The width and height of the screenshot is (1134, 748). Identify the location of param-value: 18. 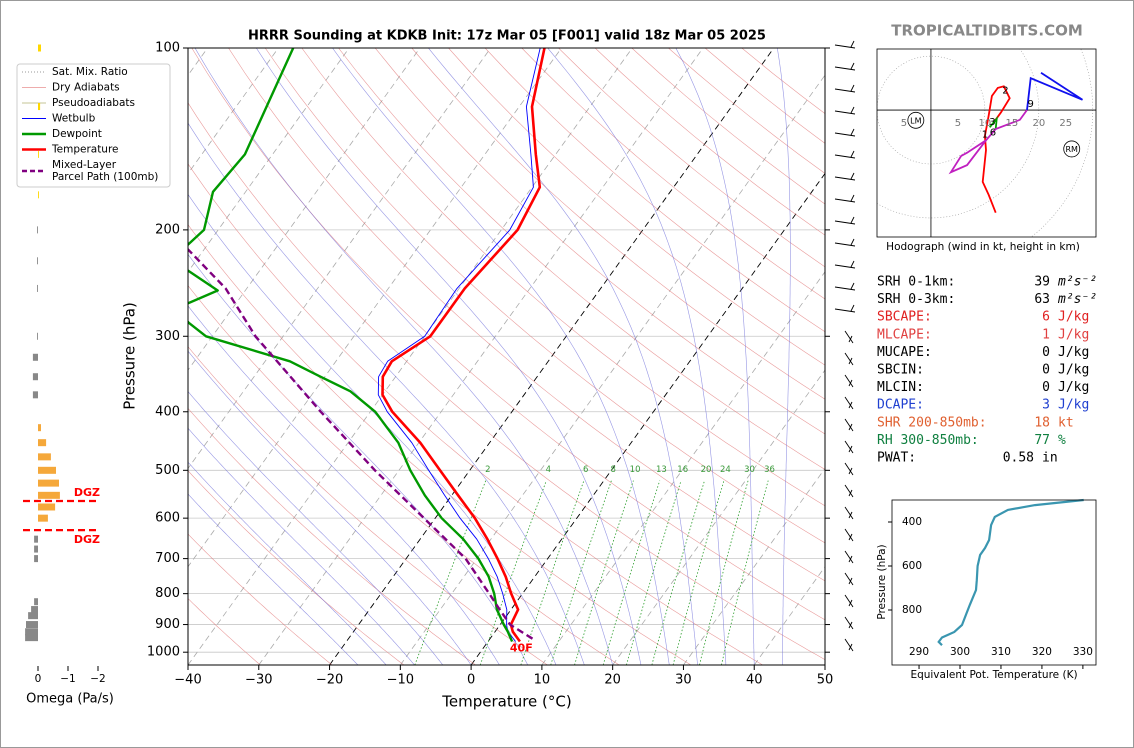
(1042, 422).